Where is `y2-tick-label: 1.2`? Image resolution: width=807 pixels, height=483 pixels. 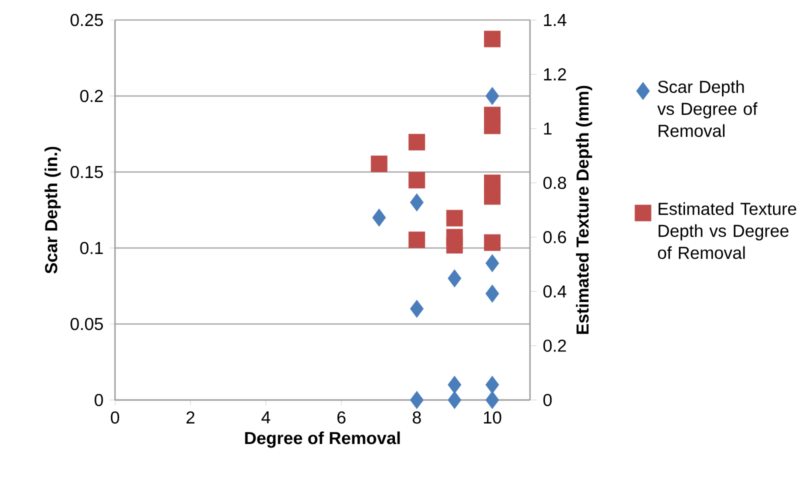
y2-tick-label: 1.2 is located at coordinates (555, 74).